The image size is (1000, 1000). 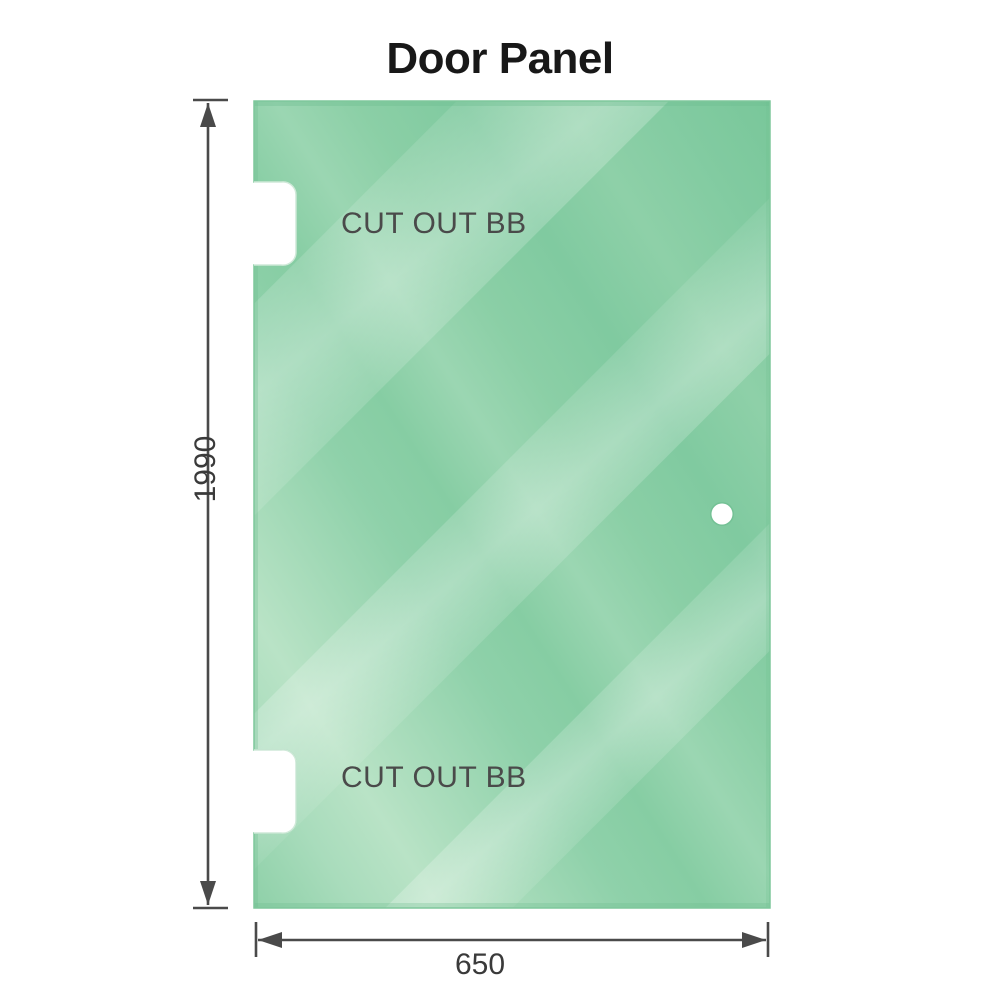 What do you see at coordinates (275, 791) in the screenshot?
I see `cutout-lower` at bounding box center [275, 791].